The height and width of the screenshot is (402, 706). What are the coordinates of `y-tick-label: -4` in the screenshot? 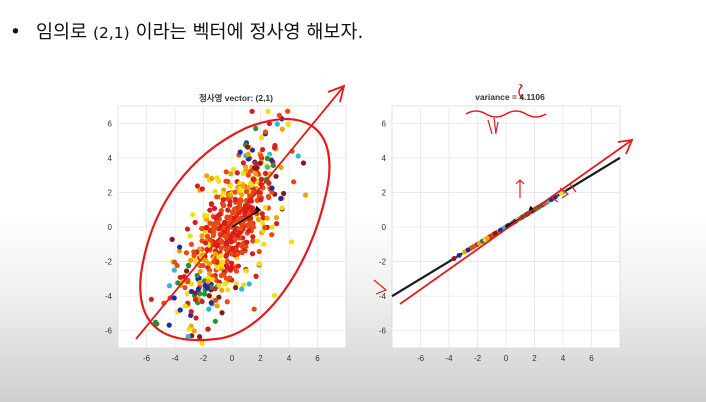 It's located at (109, 296).